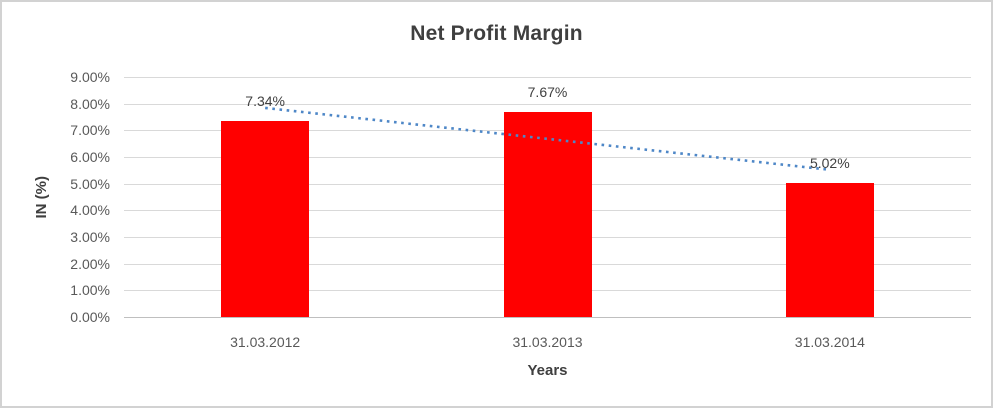 This screenshot has height=408, width=993. Describe the element at coordinates (547, 342) in the screenshot. I see `x-tick-label: 31.03.2013` at that location.